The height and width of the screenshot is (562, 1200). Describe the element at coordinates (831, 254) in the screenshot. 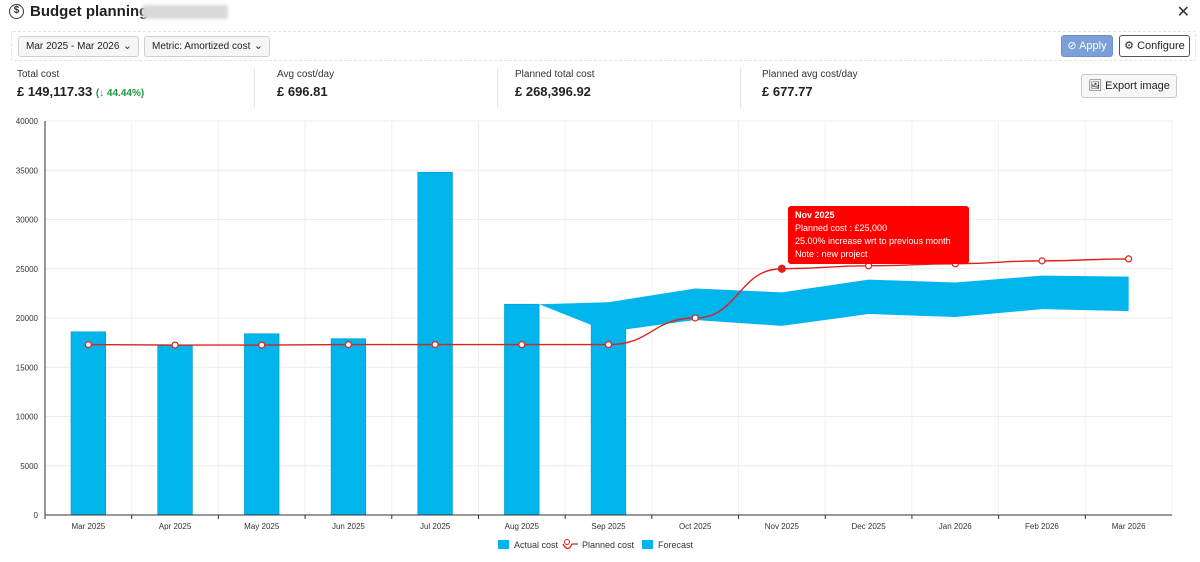

I see `tooltip-line: Note : new project` at that location.